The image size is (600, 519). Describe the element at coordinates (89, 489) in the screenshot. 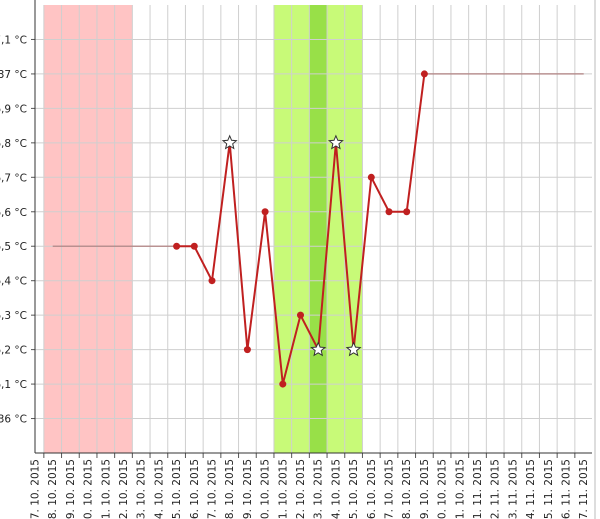

I see `x-tick-label: 10. 10. 2015` at that location.